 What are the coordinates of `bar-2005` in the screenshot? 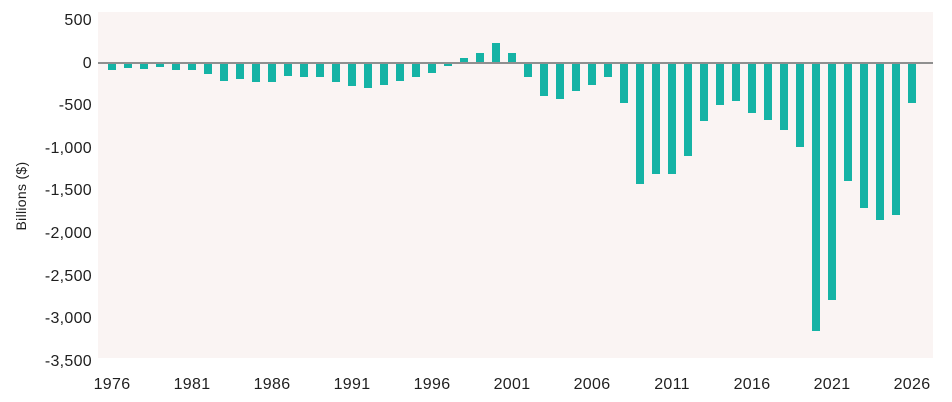 It's located at (576, 77).